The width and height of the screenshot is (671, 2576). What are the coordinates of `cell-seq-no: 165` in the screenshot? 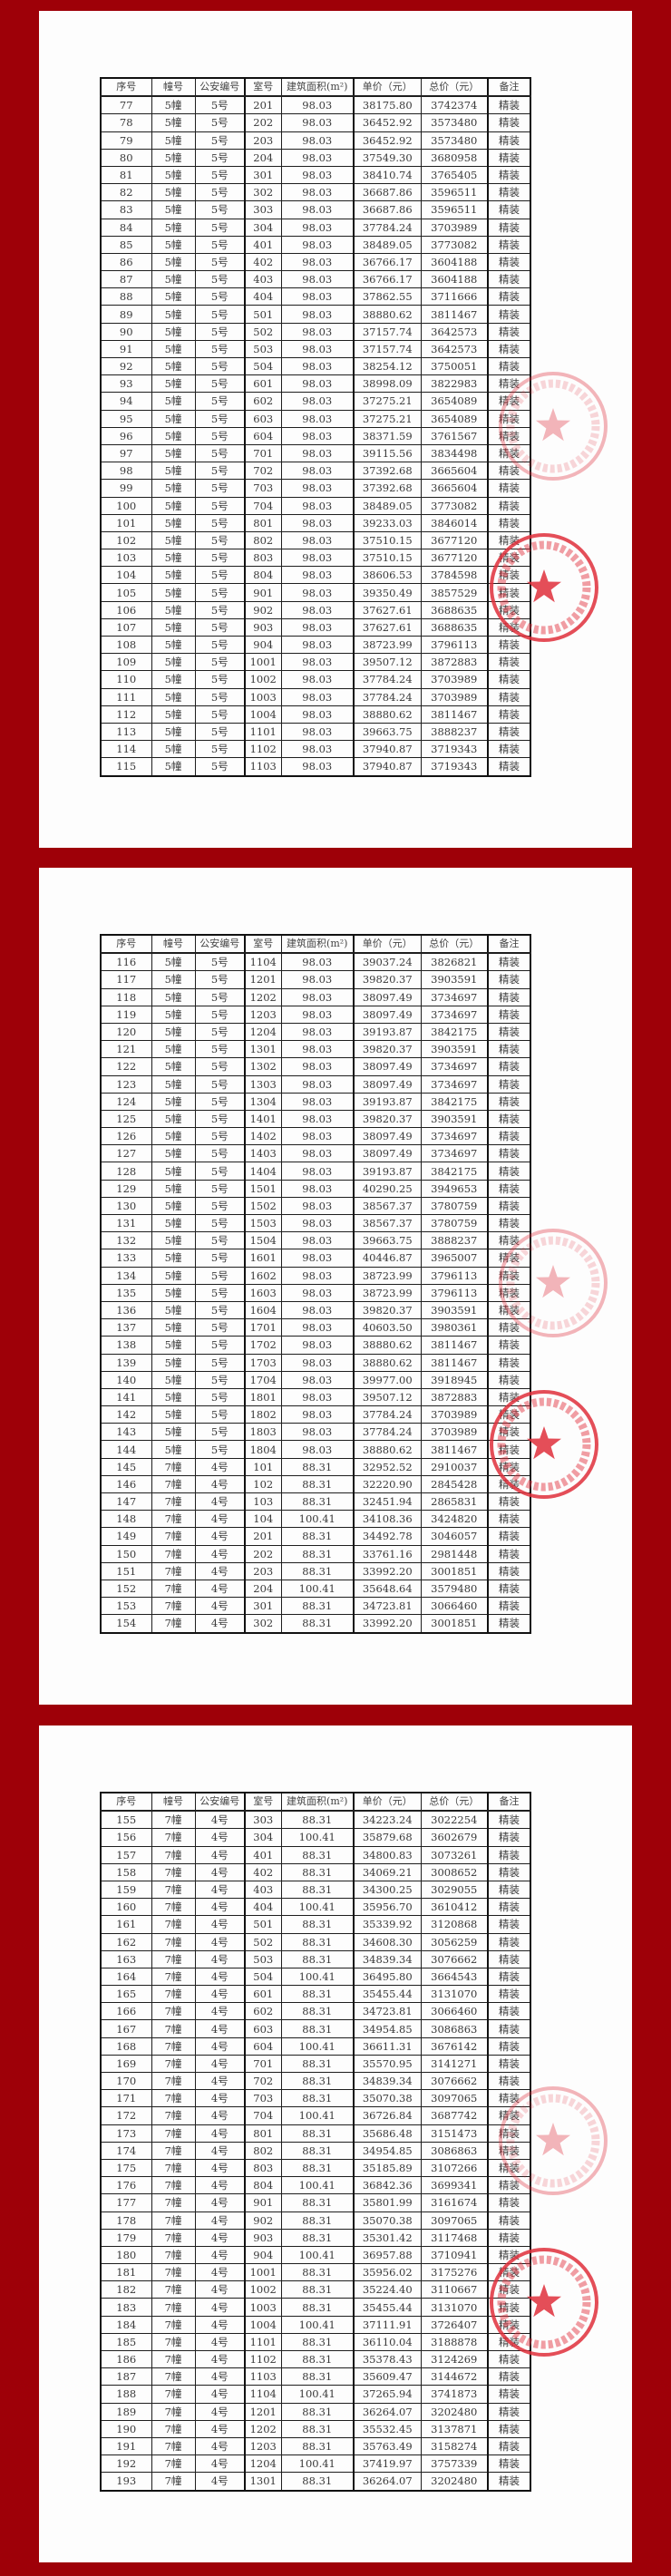 It's located at (126, 1994).